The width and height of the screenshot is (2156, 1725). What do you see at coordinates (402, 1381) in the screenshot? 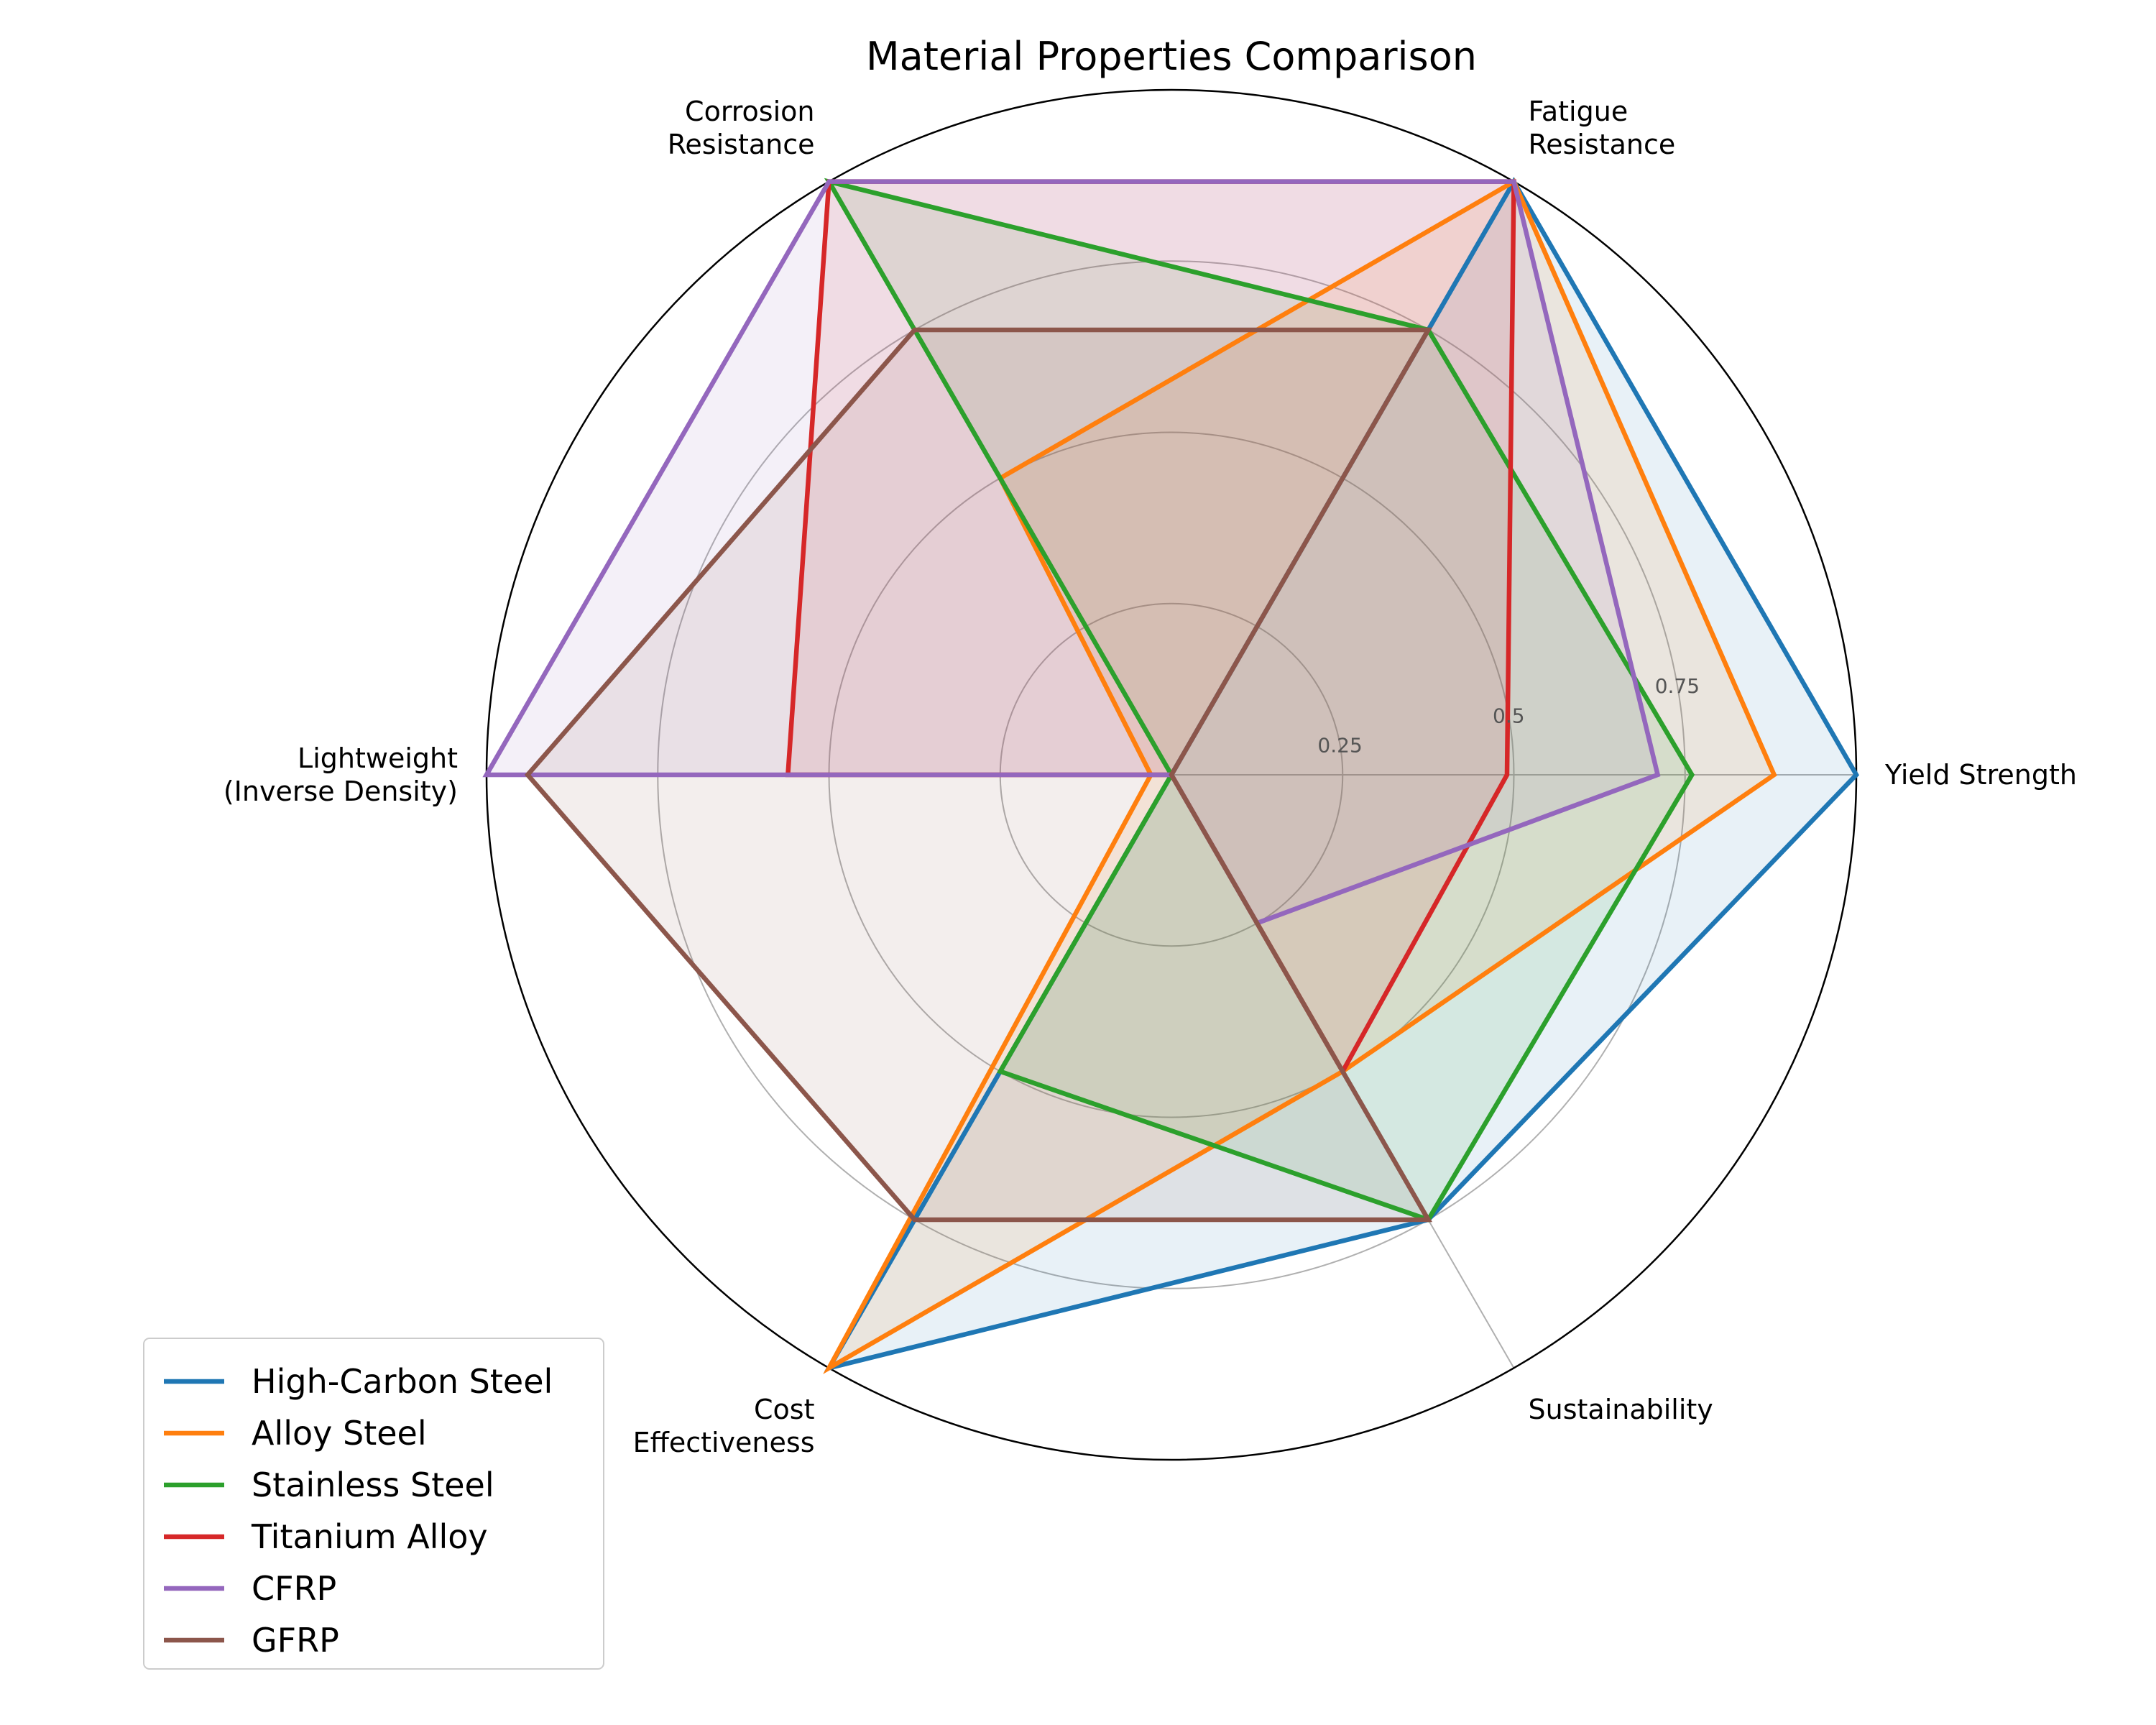
I see `legend-label: High-Carbon Steel` at bounding box center [402, 1381].